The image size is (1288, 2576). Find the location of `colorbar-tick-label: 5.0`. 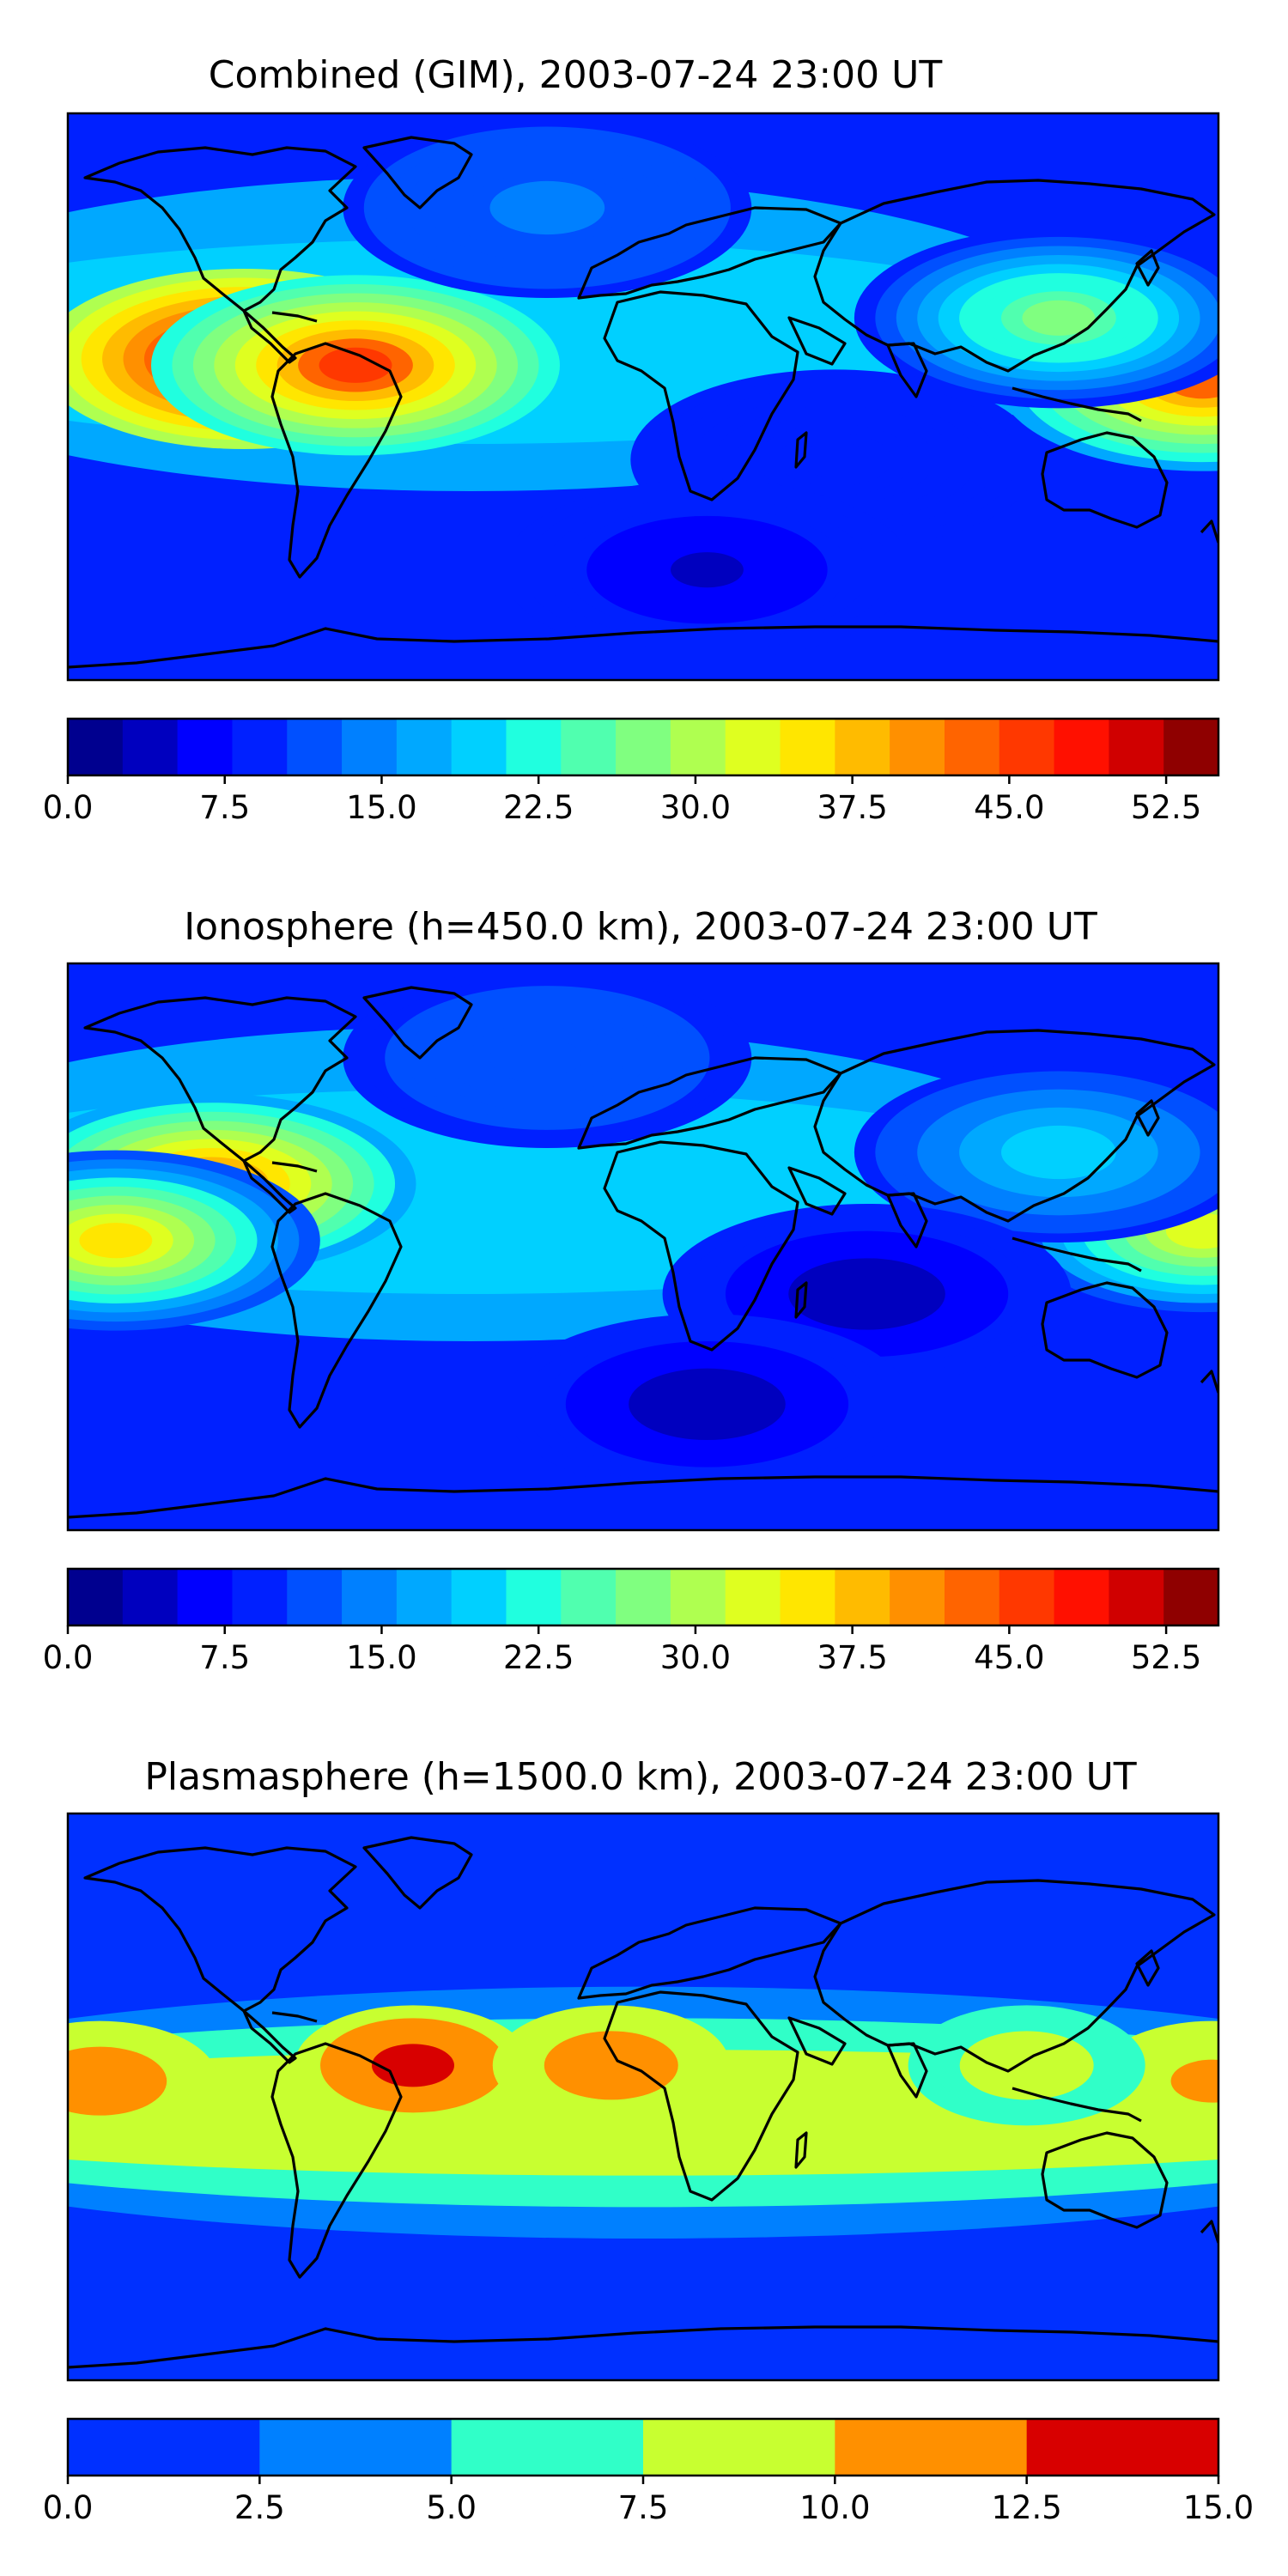

colorbar-tick-label: 5.0 is located at coordinates (452, 2507).